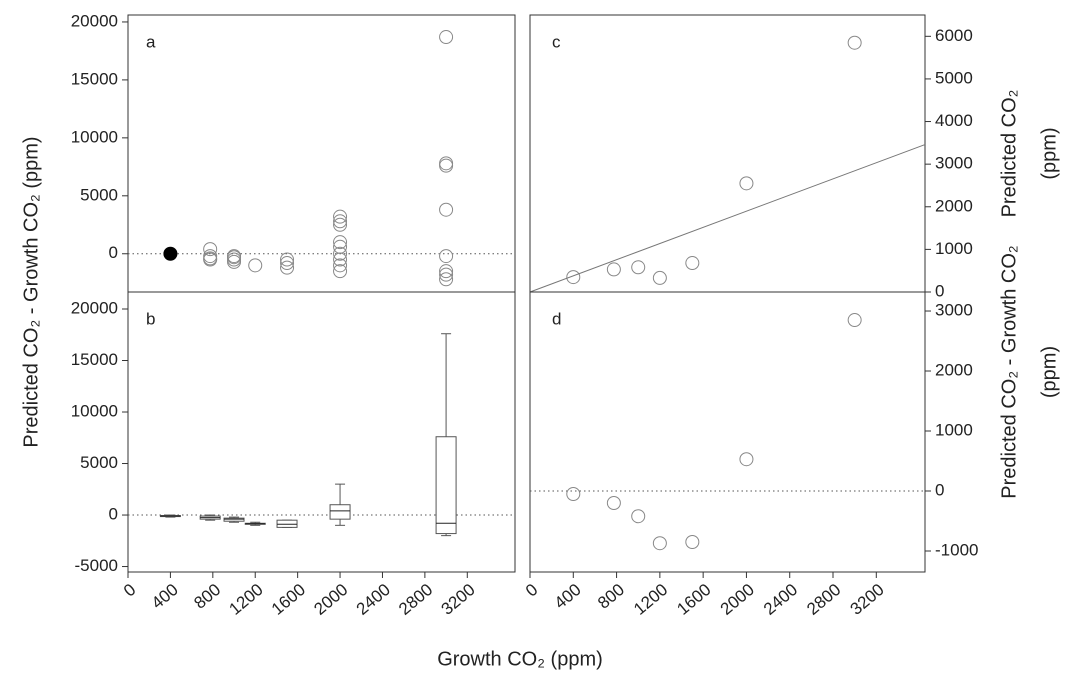 Image resolution: width=1070 pixels, height=680 pixels. What do you see at coordinates (151, 41) in the screenshot?
I see `panel-label: a` at bounding box center [151, 41].